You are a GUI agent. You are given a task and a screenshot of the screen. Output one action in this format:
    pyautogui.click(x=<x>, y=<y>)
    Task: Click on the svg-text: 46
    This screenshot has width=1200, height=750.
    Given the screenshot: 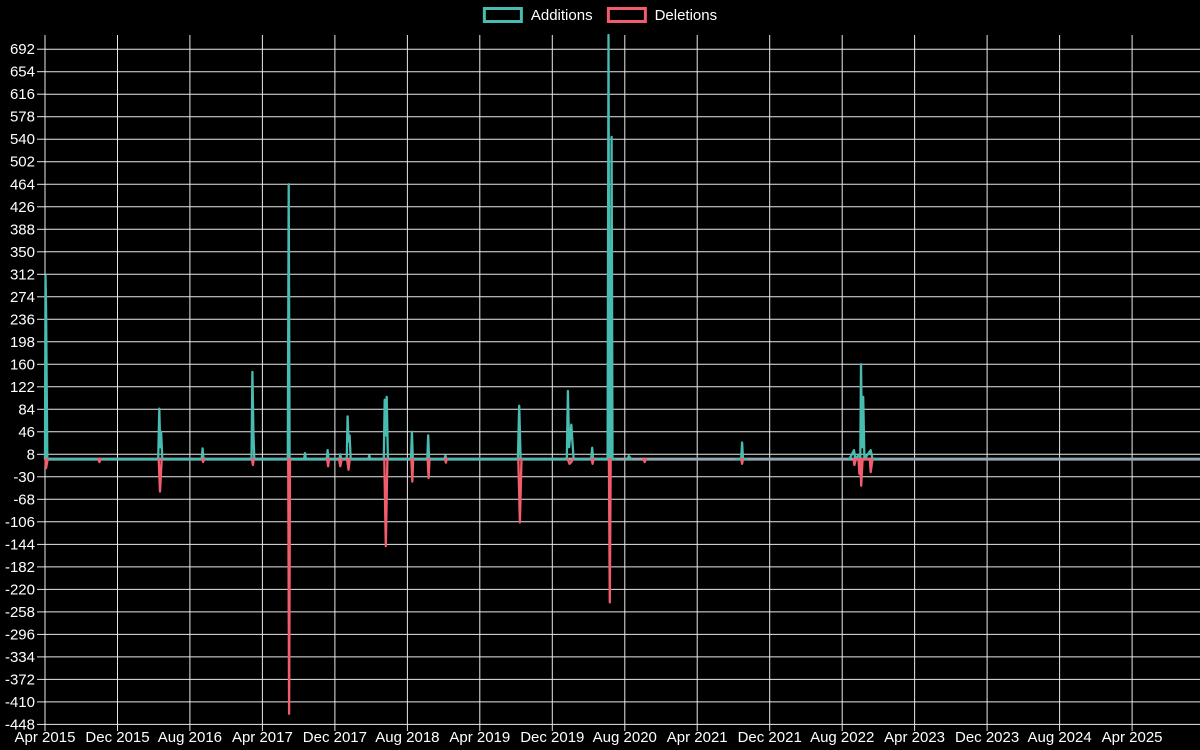 What is the action you would take?
    pyautogui.click(x=26, y=432)
    